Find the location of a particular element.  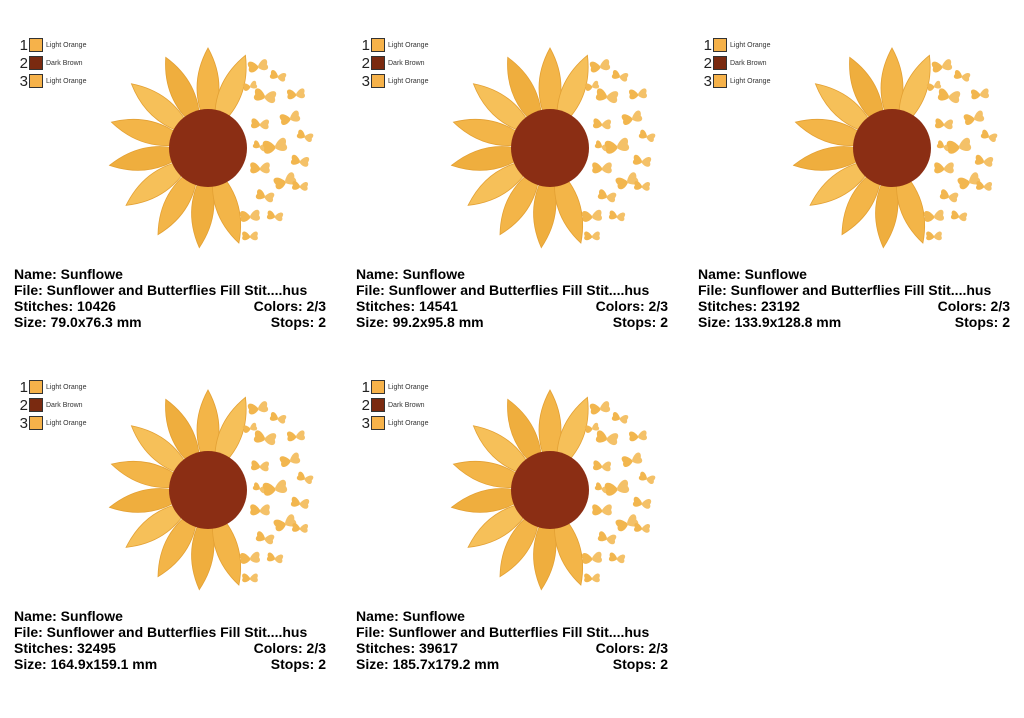

design-size: Size: 133.9x128.8 mm is located at coordinates (770, 322).